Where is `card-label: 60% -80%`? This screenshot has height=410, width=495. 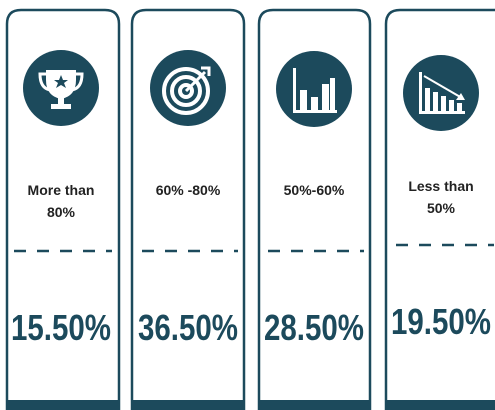 card-label: 60% -80% is located at coordinates (188, 190).